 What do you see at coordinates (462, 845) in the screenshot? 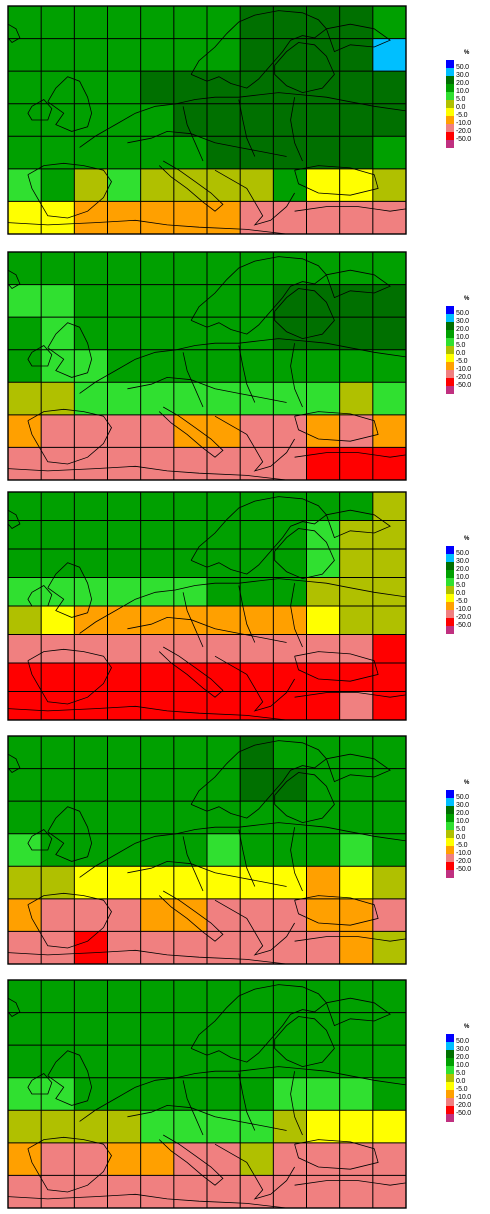
I see `legend-label: -5.0` at bounding box center [462, 845].